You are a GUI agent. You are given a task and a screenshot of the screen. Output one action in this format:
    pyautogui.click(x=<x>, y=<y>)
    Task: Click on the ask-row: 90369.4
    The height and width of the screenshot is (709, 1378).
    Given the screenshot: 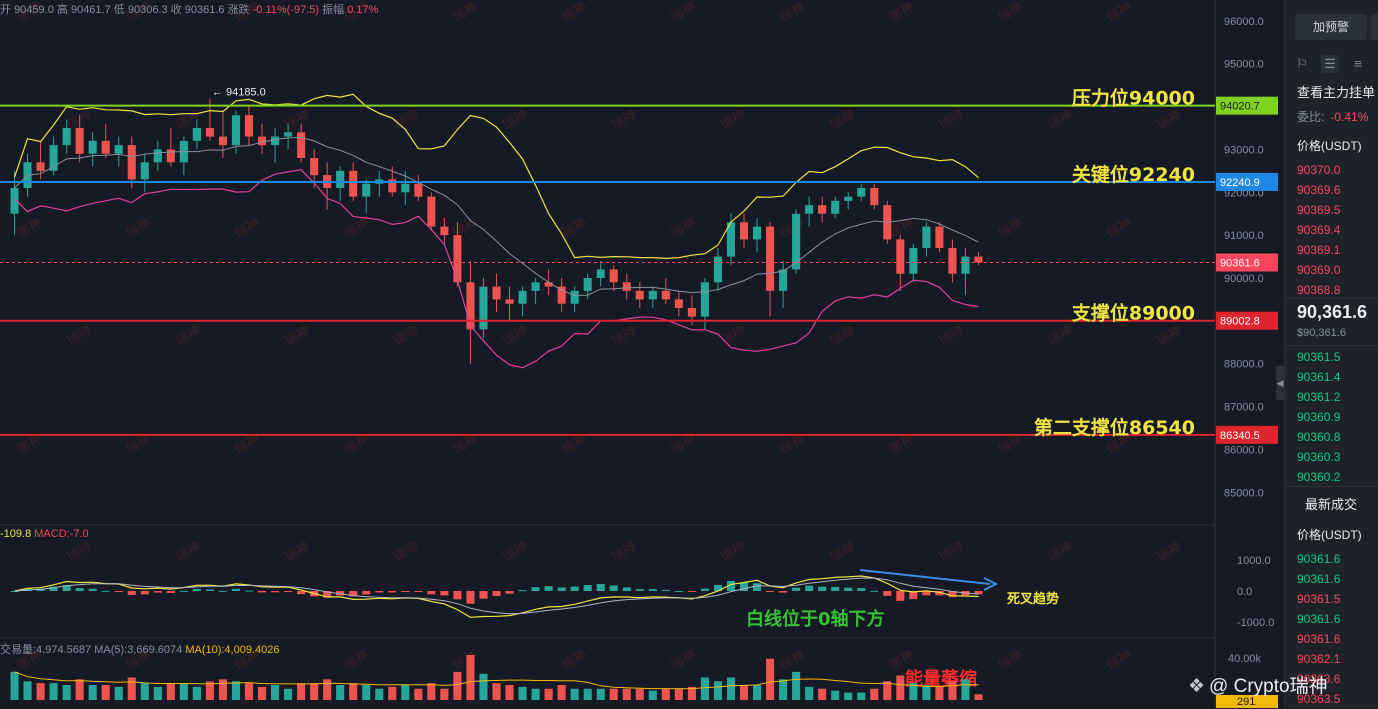 What is the action you would take?
    pyautogui.click(x=1319, y=230)
    